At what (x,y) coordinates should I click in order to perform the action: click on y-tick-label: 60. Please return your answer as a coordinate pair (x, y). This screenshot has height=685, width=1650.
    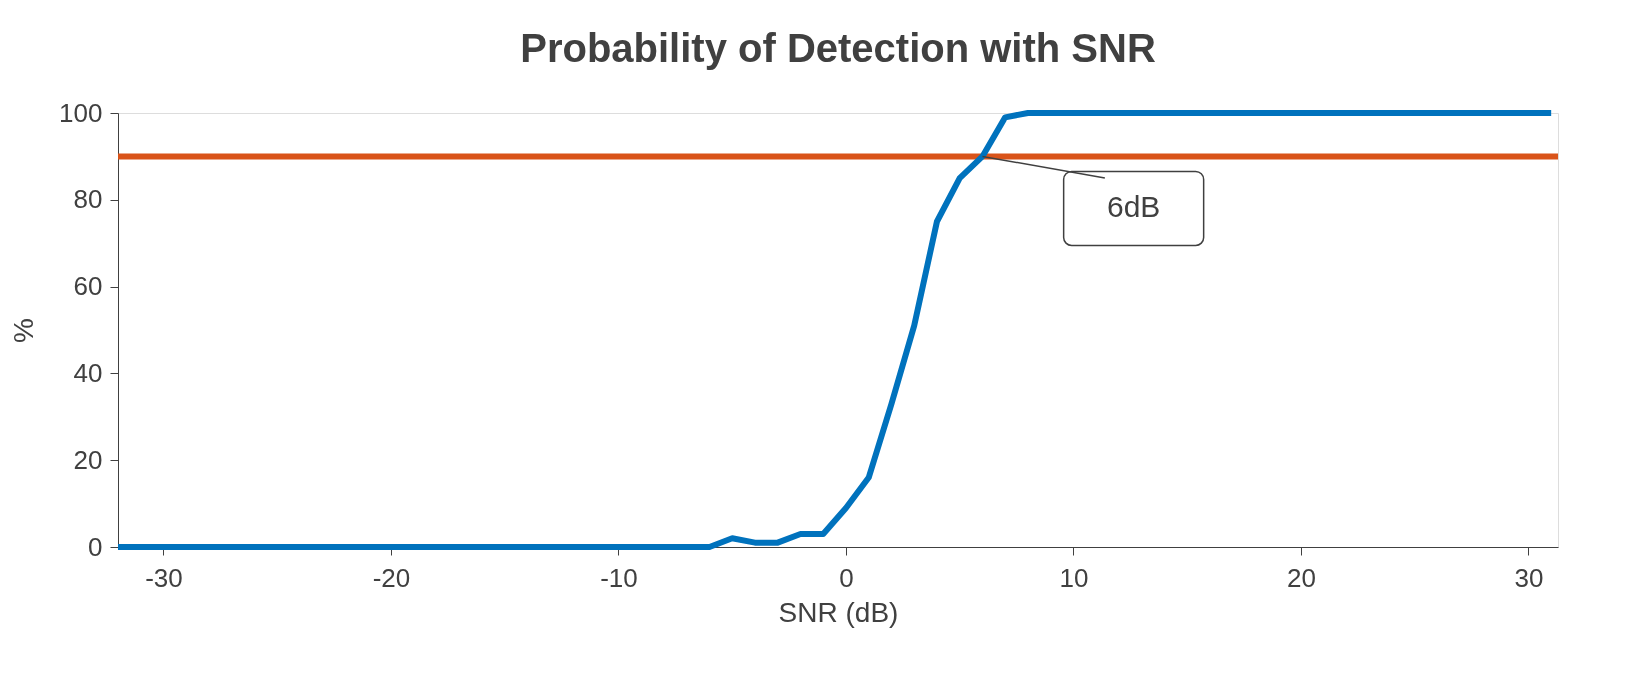
    Looking at the image, I should click on (88, 286).